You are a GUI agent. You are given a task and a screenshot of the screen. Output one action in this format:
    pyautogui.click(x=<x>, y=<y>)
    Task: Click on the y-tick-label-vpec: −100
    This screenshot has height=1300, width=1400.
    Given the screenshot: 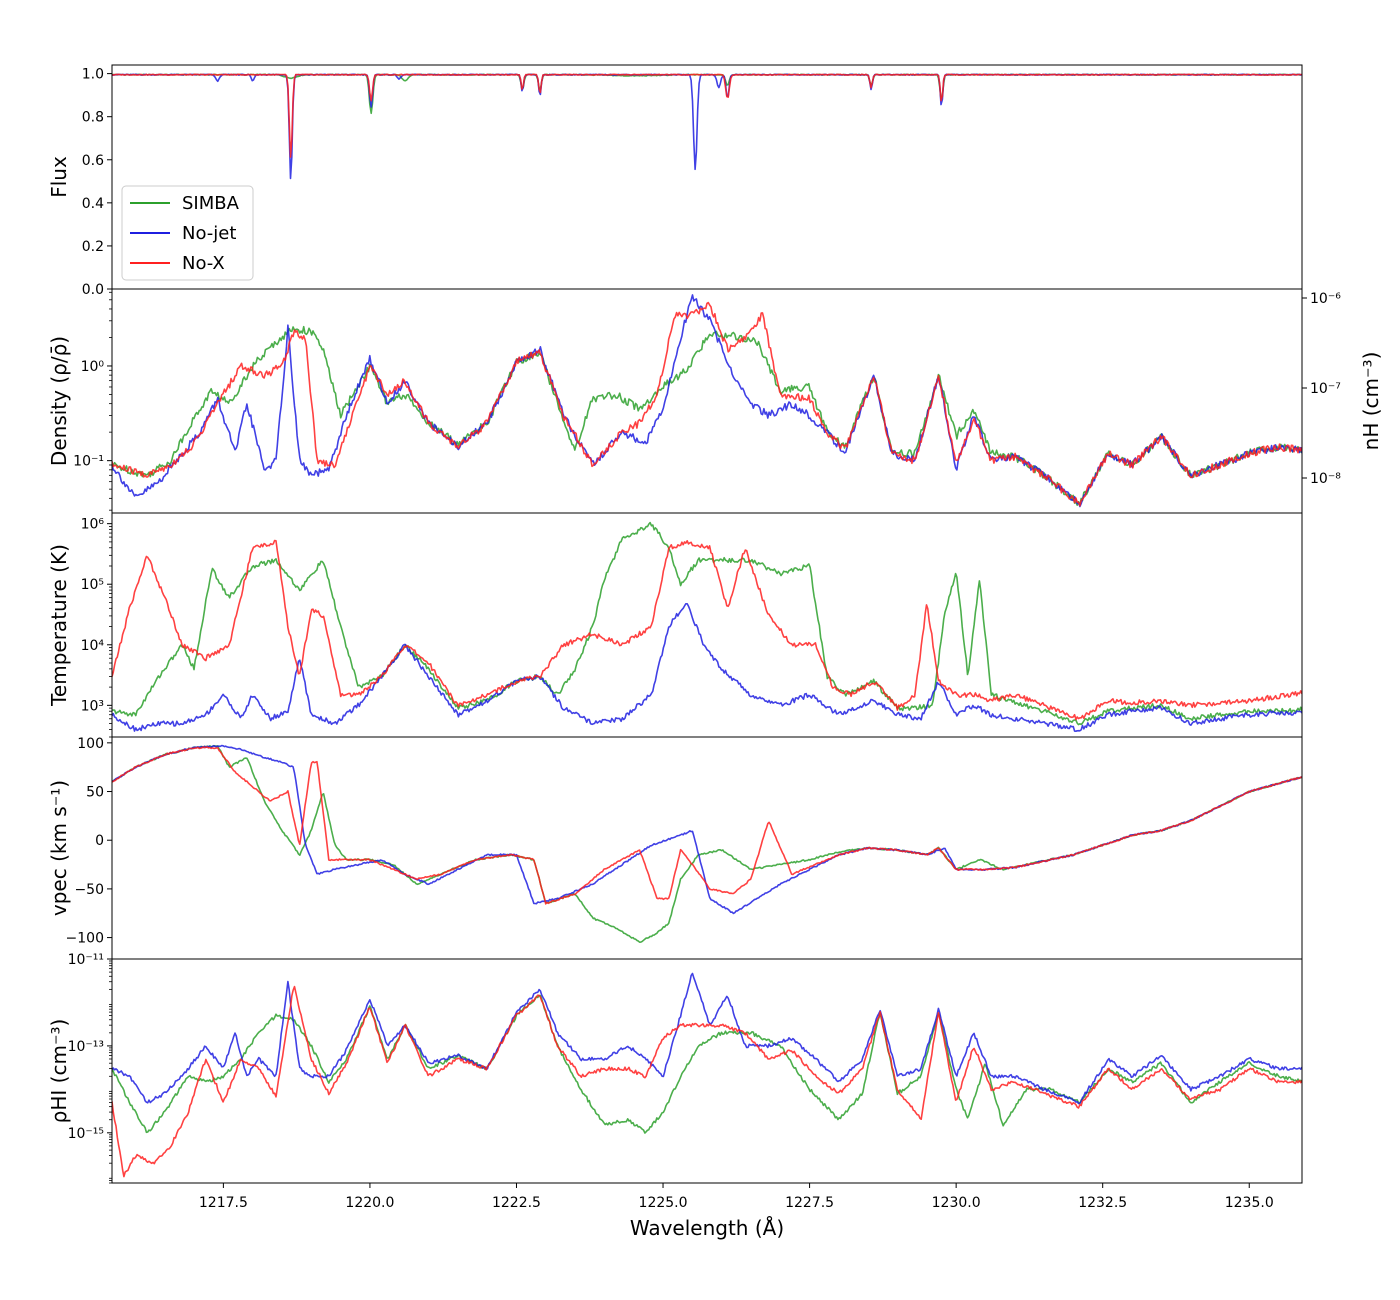 What is the action you would take?
    pyautogui.click(x=85, y=939)
    